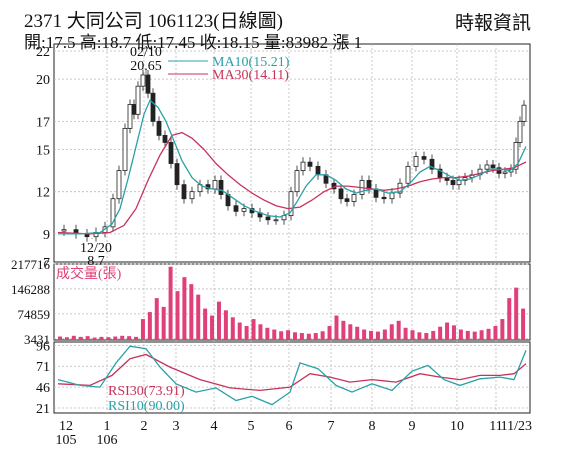 This screenshot has width=575, height=460. I want to click on rsi-tick-label: 46, so click(43, 388).